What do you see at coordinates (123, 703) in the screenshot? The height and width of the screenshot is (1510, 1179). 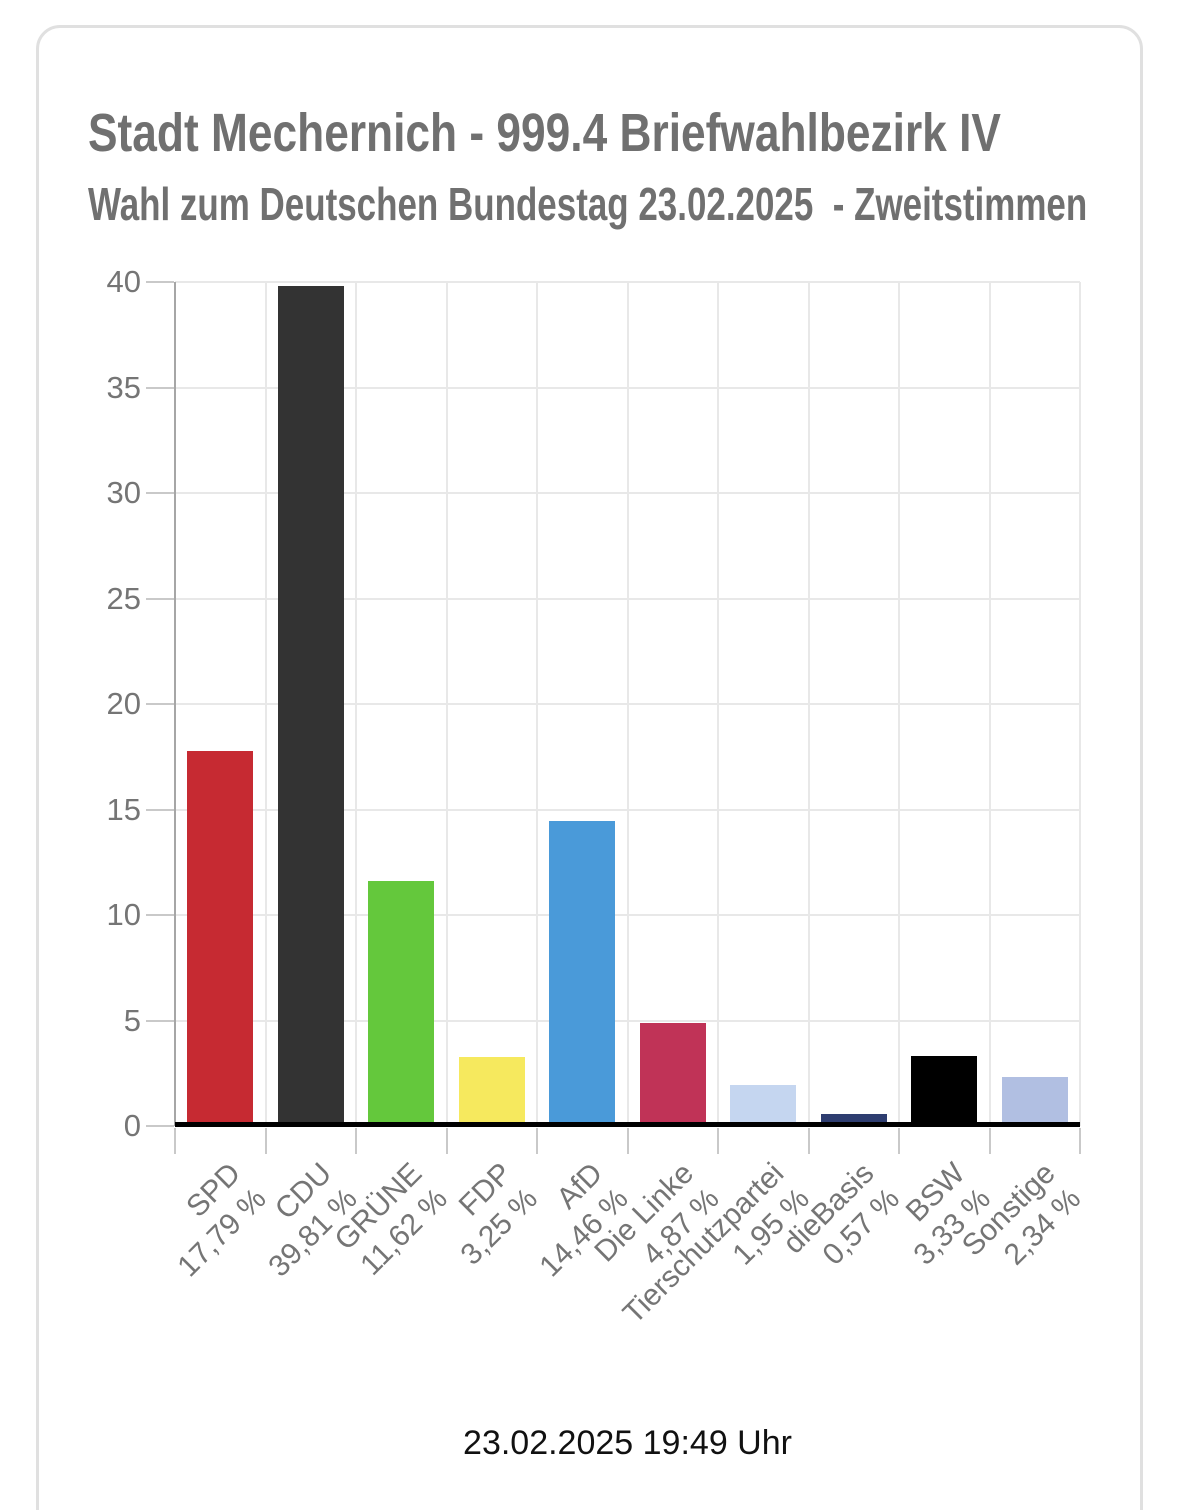 I see `y-axis-label: 20` at bounding box center [123, 703].